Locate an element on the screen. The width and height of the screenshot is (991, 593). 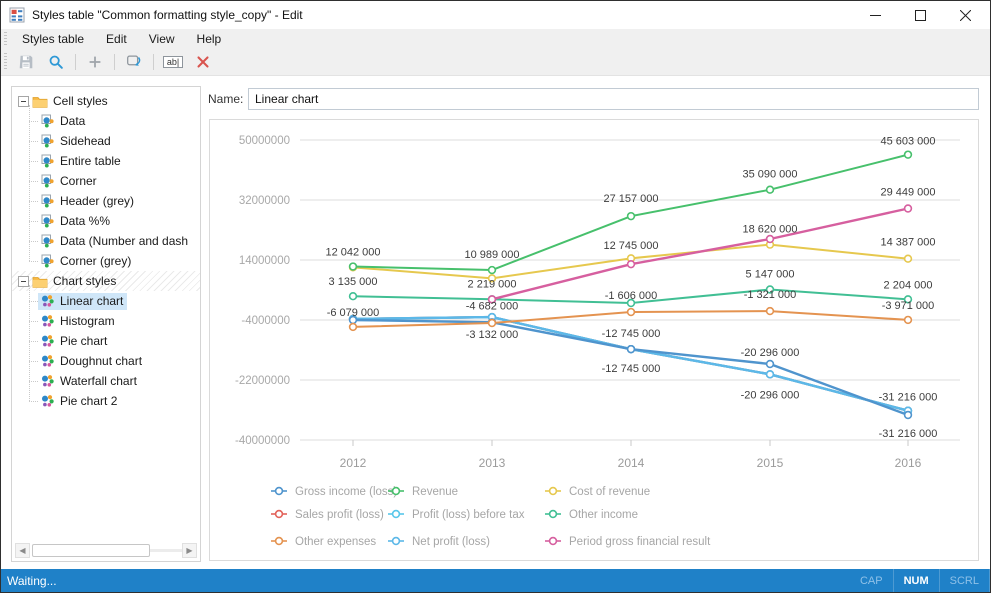
data-point-label: -31 216 000 is located at coordinates (908, 434).